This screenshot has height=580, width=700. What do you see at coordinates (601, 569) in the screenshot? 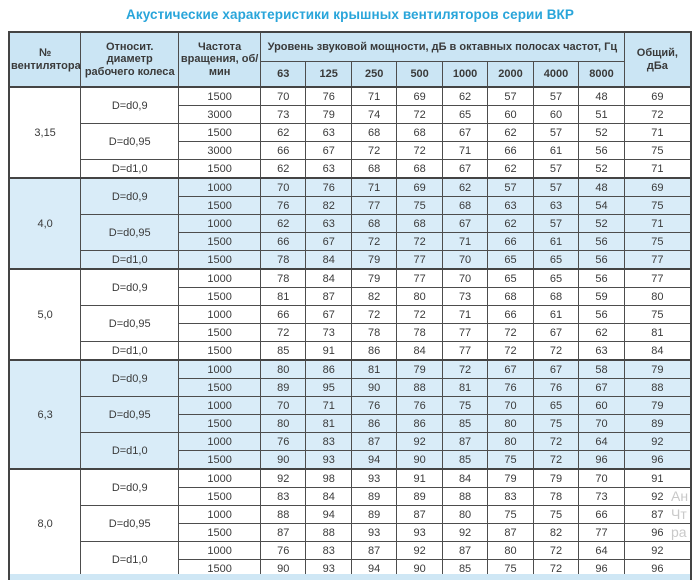
I see `level-cell: 96` at bounding box center [601, 569].